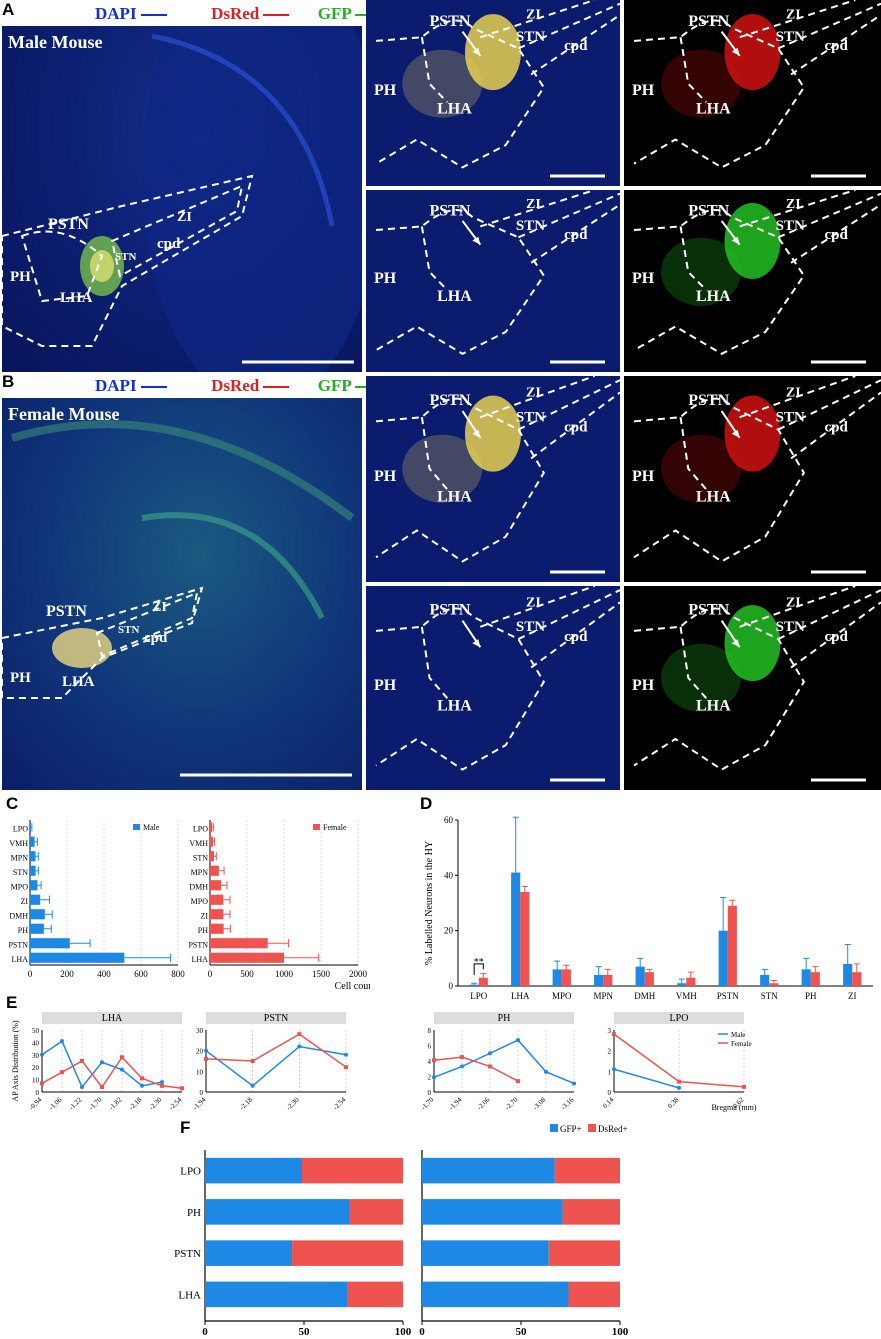 Image resolution: width=881 pixels, height=1339 pixels. I want to click on x-tick-label: 0.38, so click(673, 1102).